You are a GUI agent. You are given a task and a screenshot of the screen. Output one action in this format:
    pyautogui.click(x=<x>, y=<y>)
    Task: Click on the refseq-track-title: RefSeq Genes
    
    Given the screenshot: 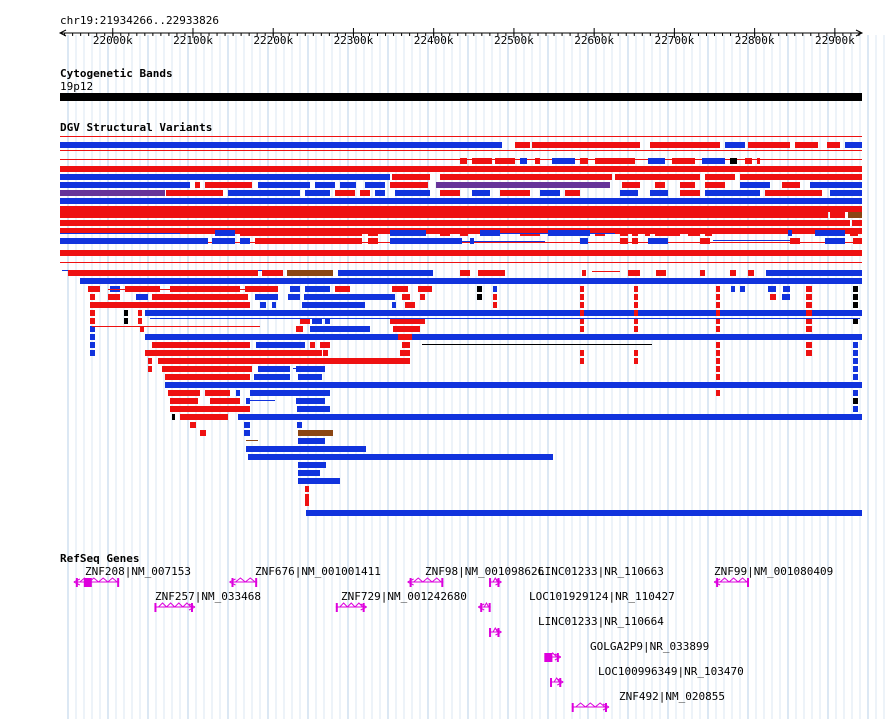 What is the action you would take?
    pyautogui.click(x=100, y=558)
    